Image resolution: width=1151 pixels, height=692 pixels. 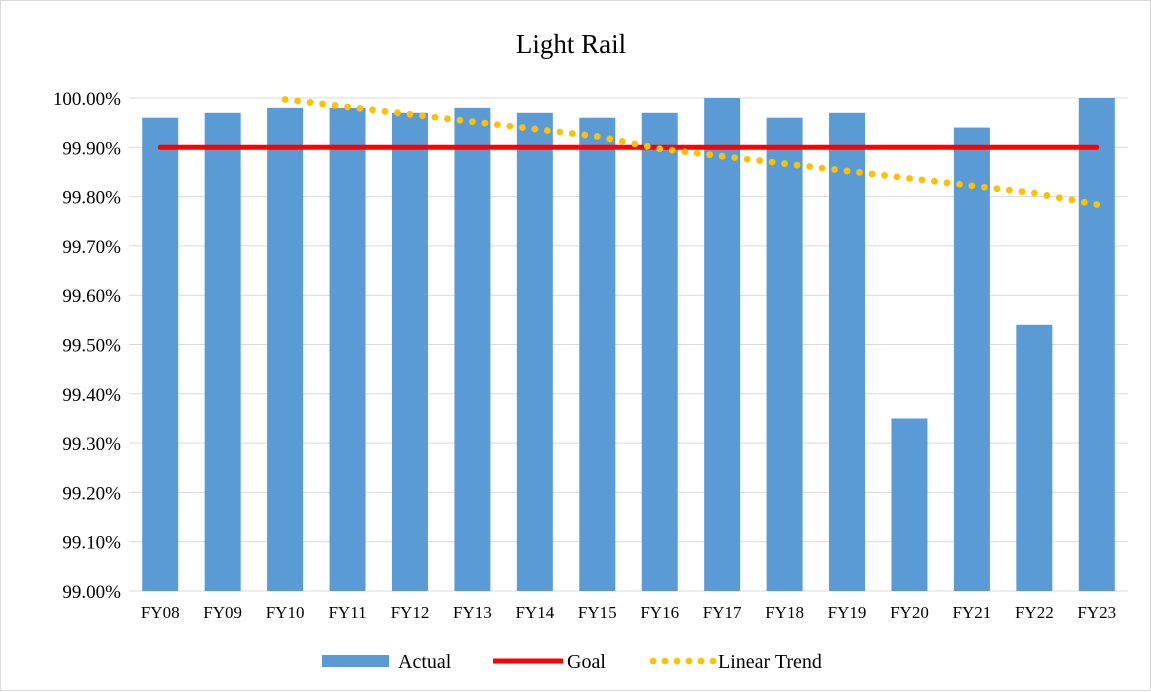 What do you see at coordinates (1096, 344) in the screenshot?
I see `bar-fy23` at bounding box center [1096, 344].